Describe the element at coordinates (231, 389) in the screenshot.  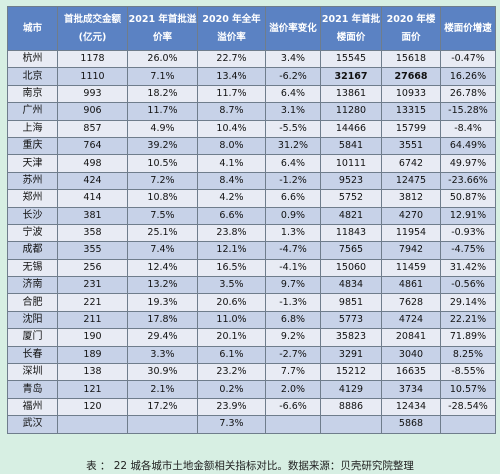
I see `table-cell: 0.2%` at that location.